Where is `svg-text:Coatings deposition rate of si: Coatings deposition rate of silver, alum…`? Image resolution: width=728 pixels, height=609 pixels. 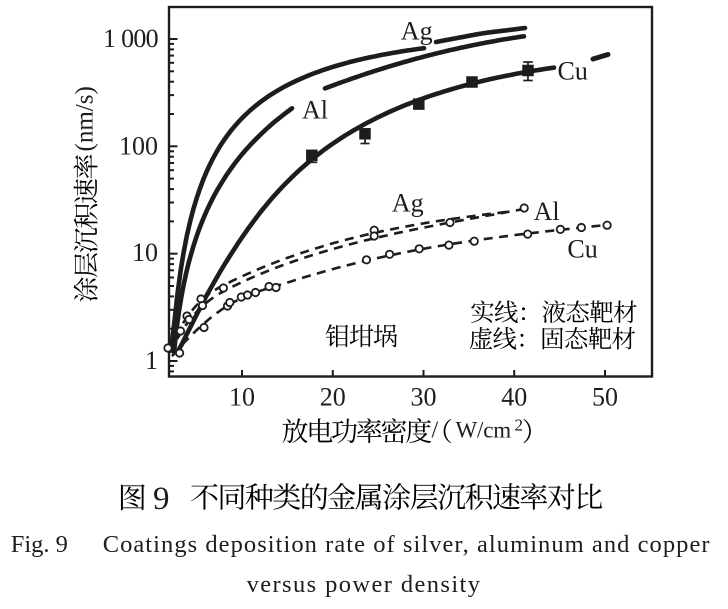
svg-text:Coatings deposition rate of si: Coatings deposition rate of silver, alum… is located at coordinates (407, 544).